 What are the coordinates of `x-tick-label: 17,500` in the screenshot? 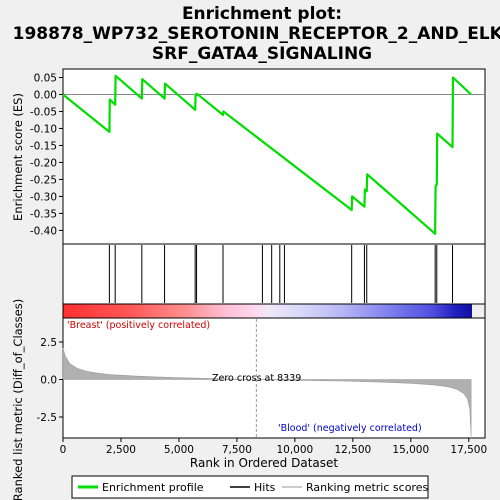 It's located at (468, 450).